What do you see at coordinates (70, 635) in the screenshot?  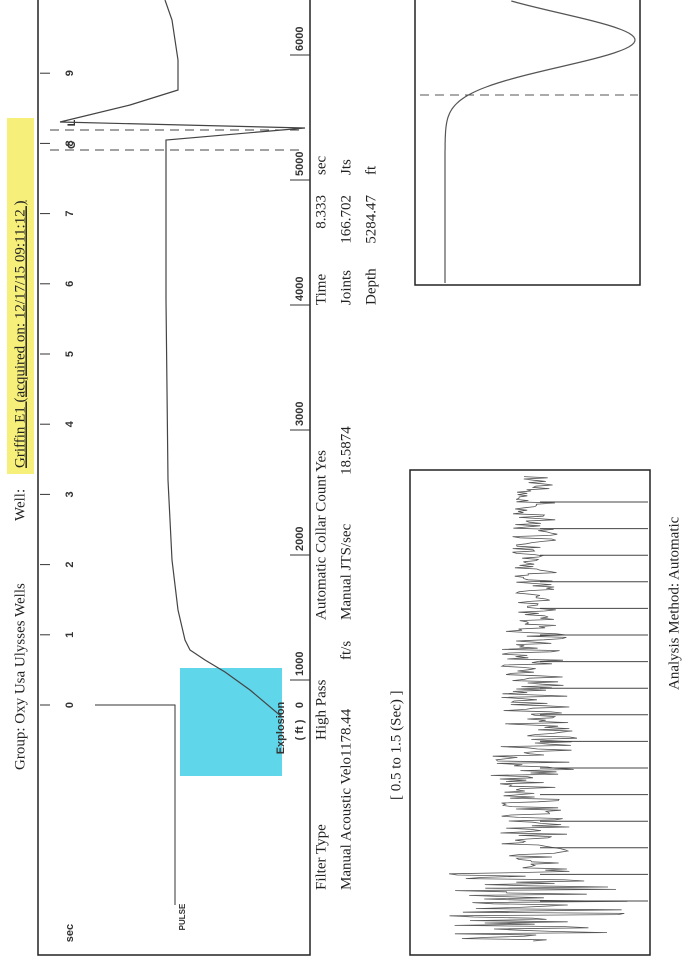 I see `time-tick-label: 1` at bounding box center [70, 635].